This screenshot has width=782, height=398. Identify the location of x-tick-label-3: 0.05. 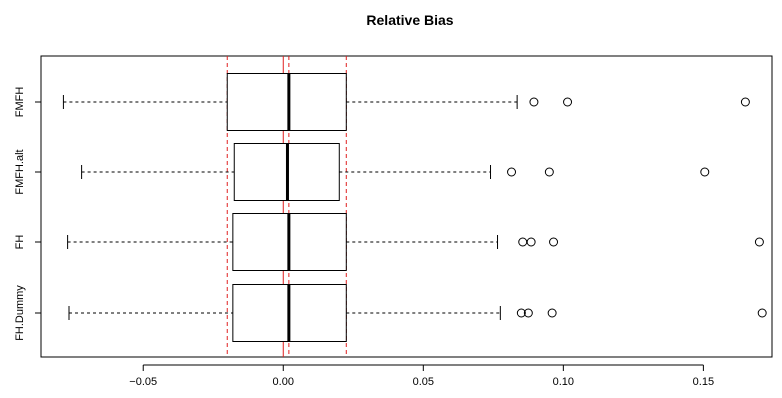
(423, 382).